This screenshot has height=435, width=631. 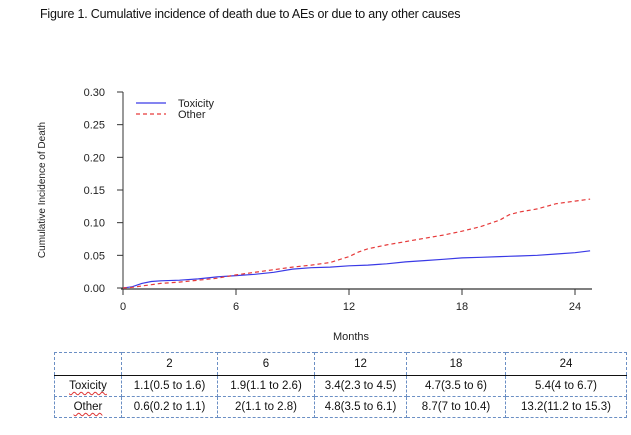 I want to click on x-tick-label: 12, so click(x=349, y=307).